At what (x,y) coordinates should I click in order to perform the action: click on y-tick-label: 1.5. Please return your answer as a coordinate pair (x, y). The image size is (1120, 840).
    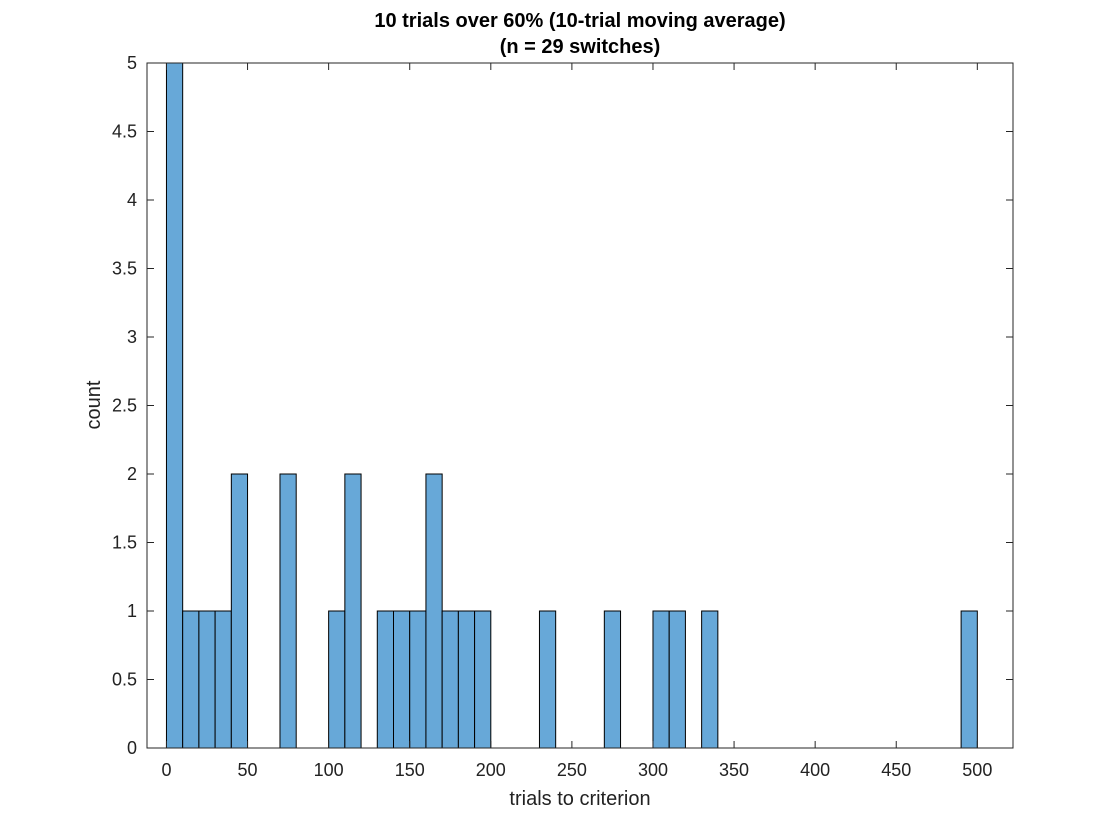
    Looking at the image, I should click on (124, 543).